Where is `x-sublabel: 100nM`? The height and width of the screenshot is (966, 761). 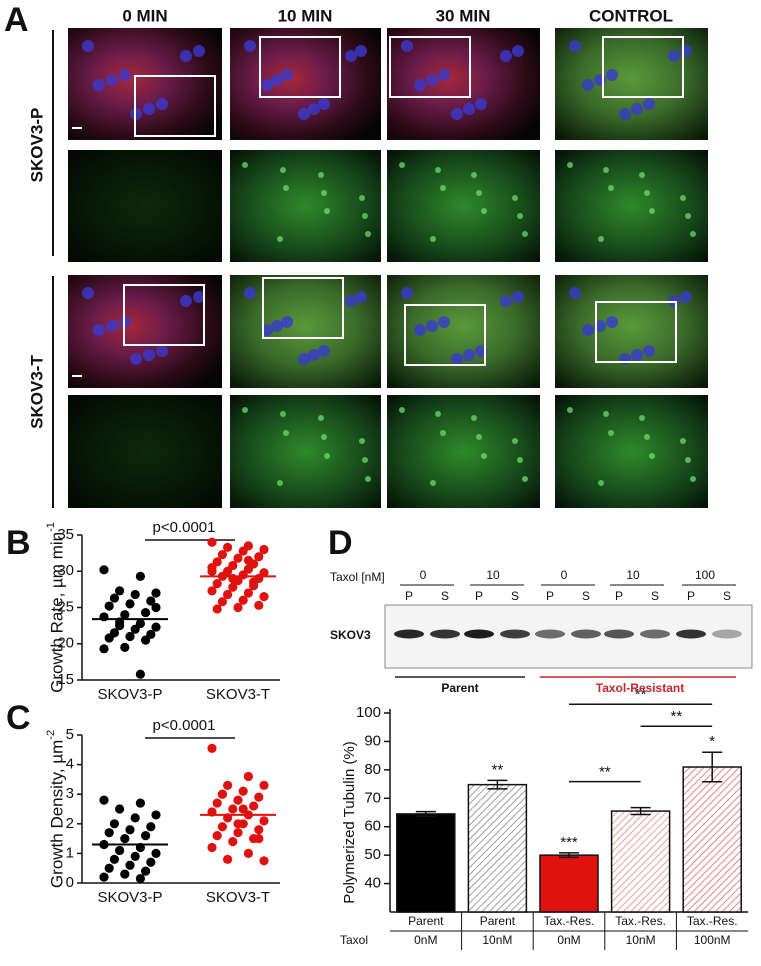 x-sublabel: 100nM is located at coordinates (712, 940).